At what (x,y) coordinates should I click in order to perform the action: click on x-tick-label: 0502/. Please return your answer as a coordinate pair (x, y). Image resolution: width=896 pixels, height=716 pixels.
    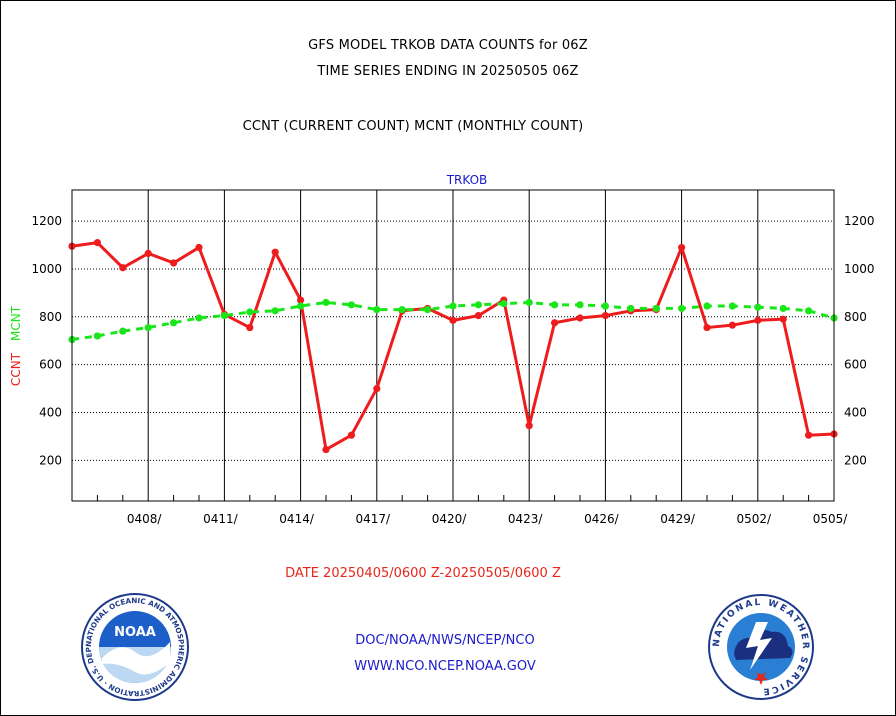
    Looking at the image, I should click on (755, 519).